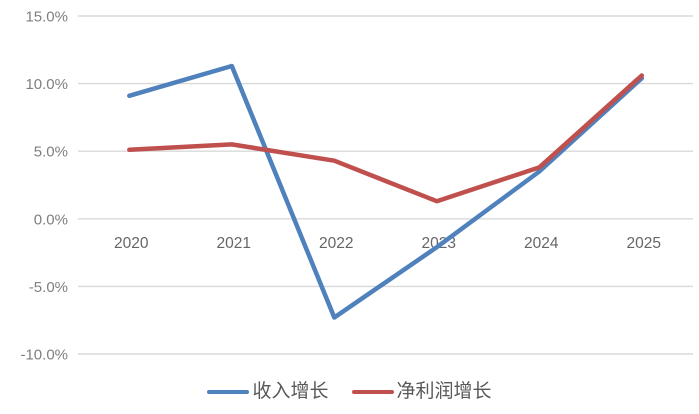 This screenshot has height=414, width=699. What do you see at coordinates (51, 152) in the screenshot?
I see `y-axis-tick-label: 5.0%` at bounding box center [51, 152].